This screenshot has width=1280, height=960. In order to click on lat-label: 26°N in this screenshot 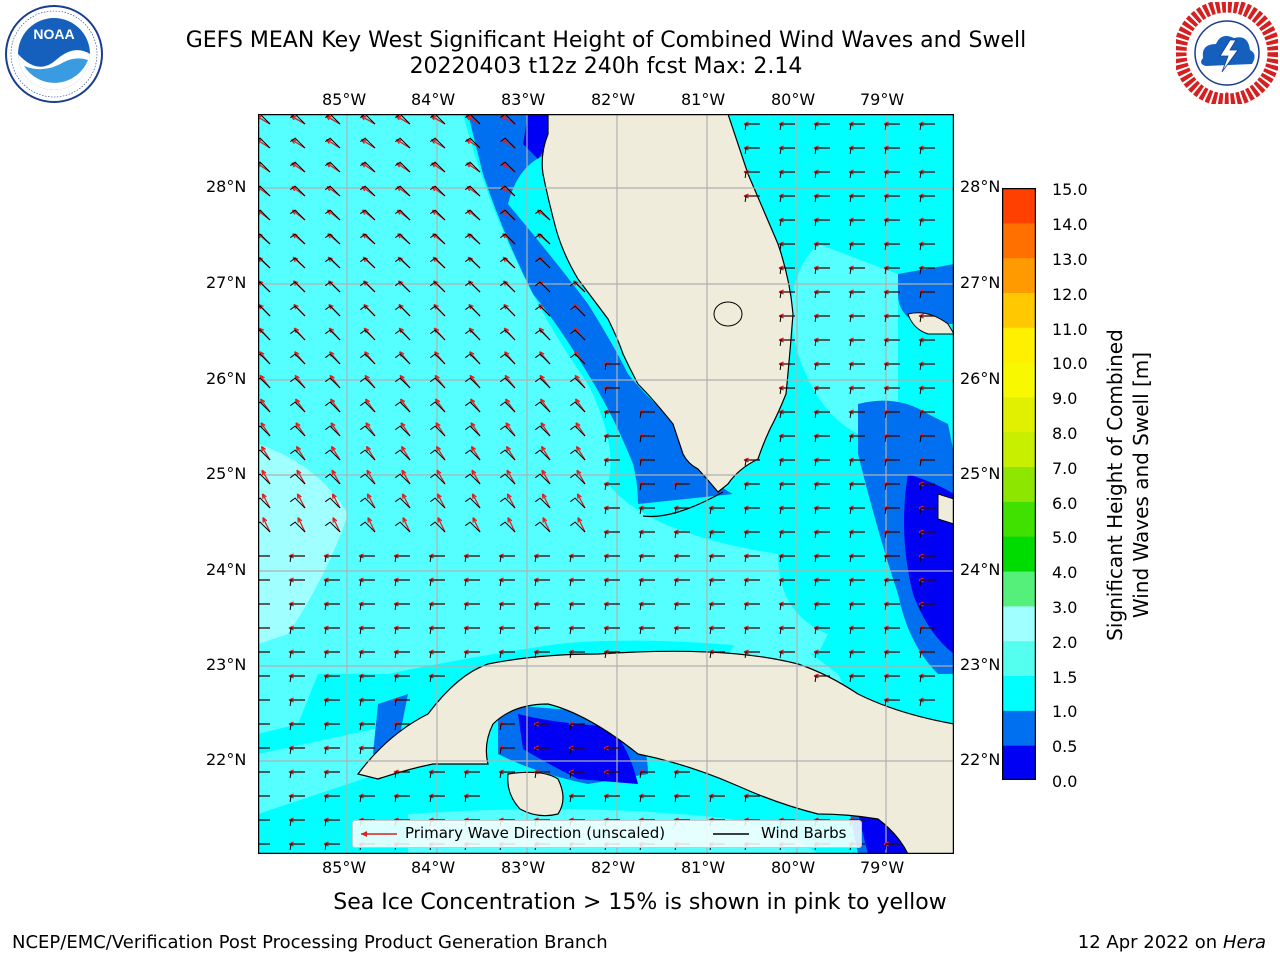, I will do `click(226, 378)`.